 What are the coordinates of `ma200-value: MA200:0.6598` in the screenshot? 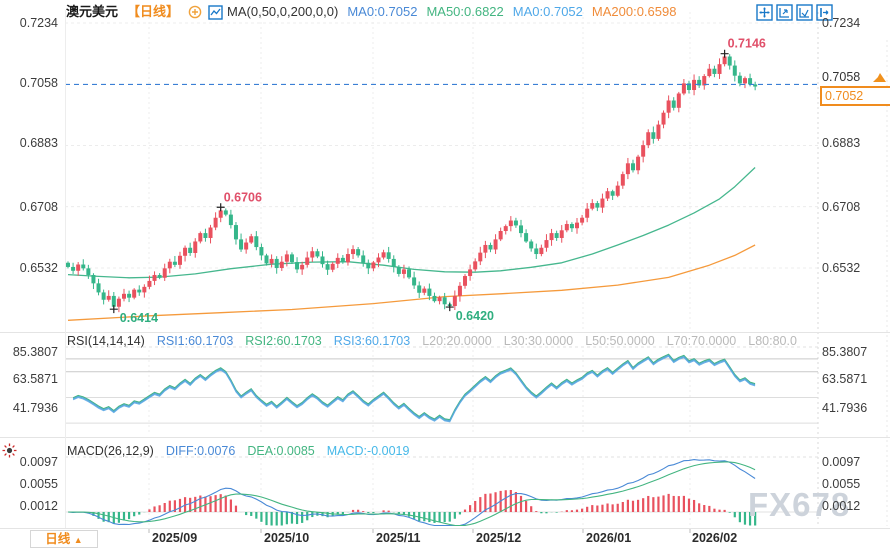 It's located at (634, 11).